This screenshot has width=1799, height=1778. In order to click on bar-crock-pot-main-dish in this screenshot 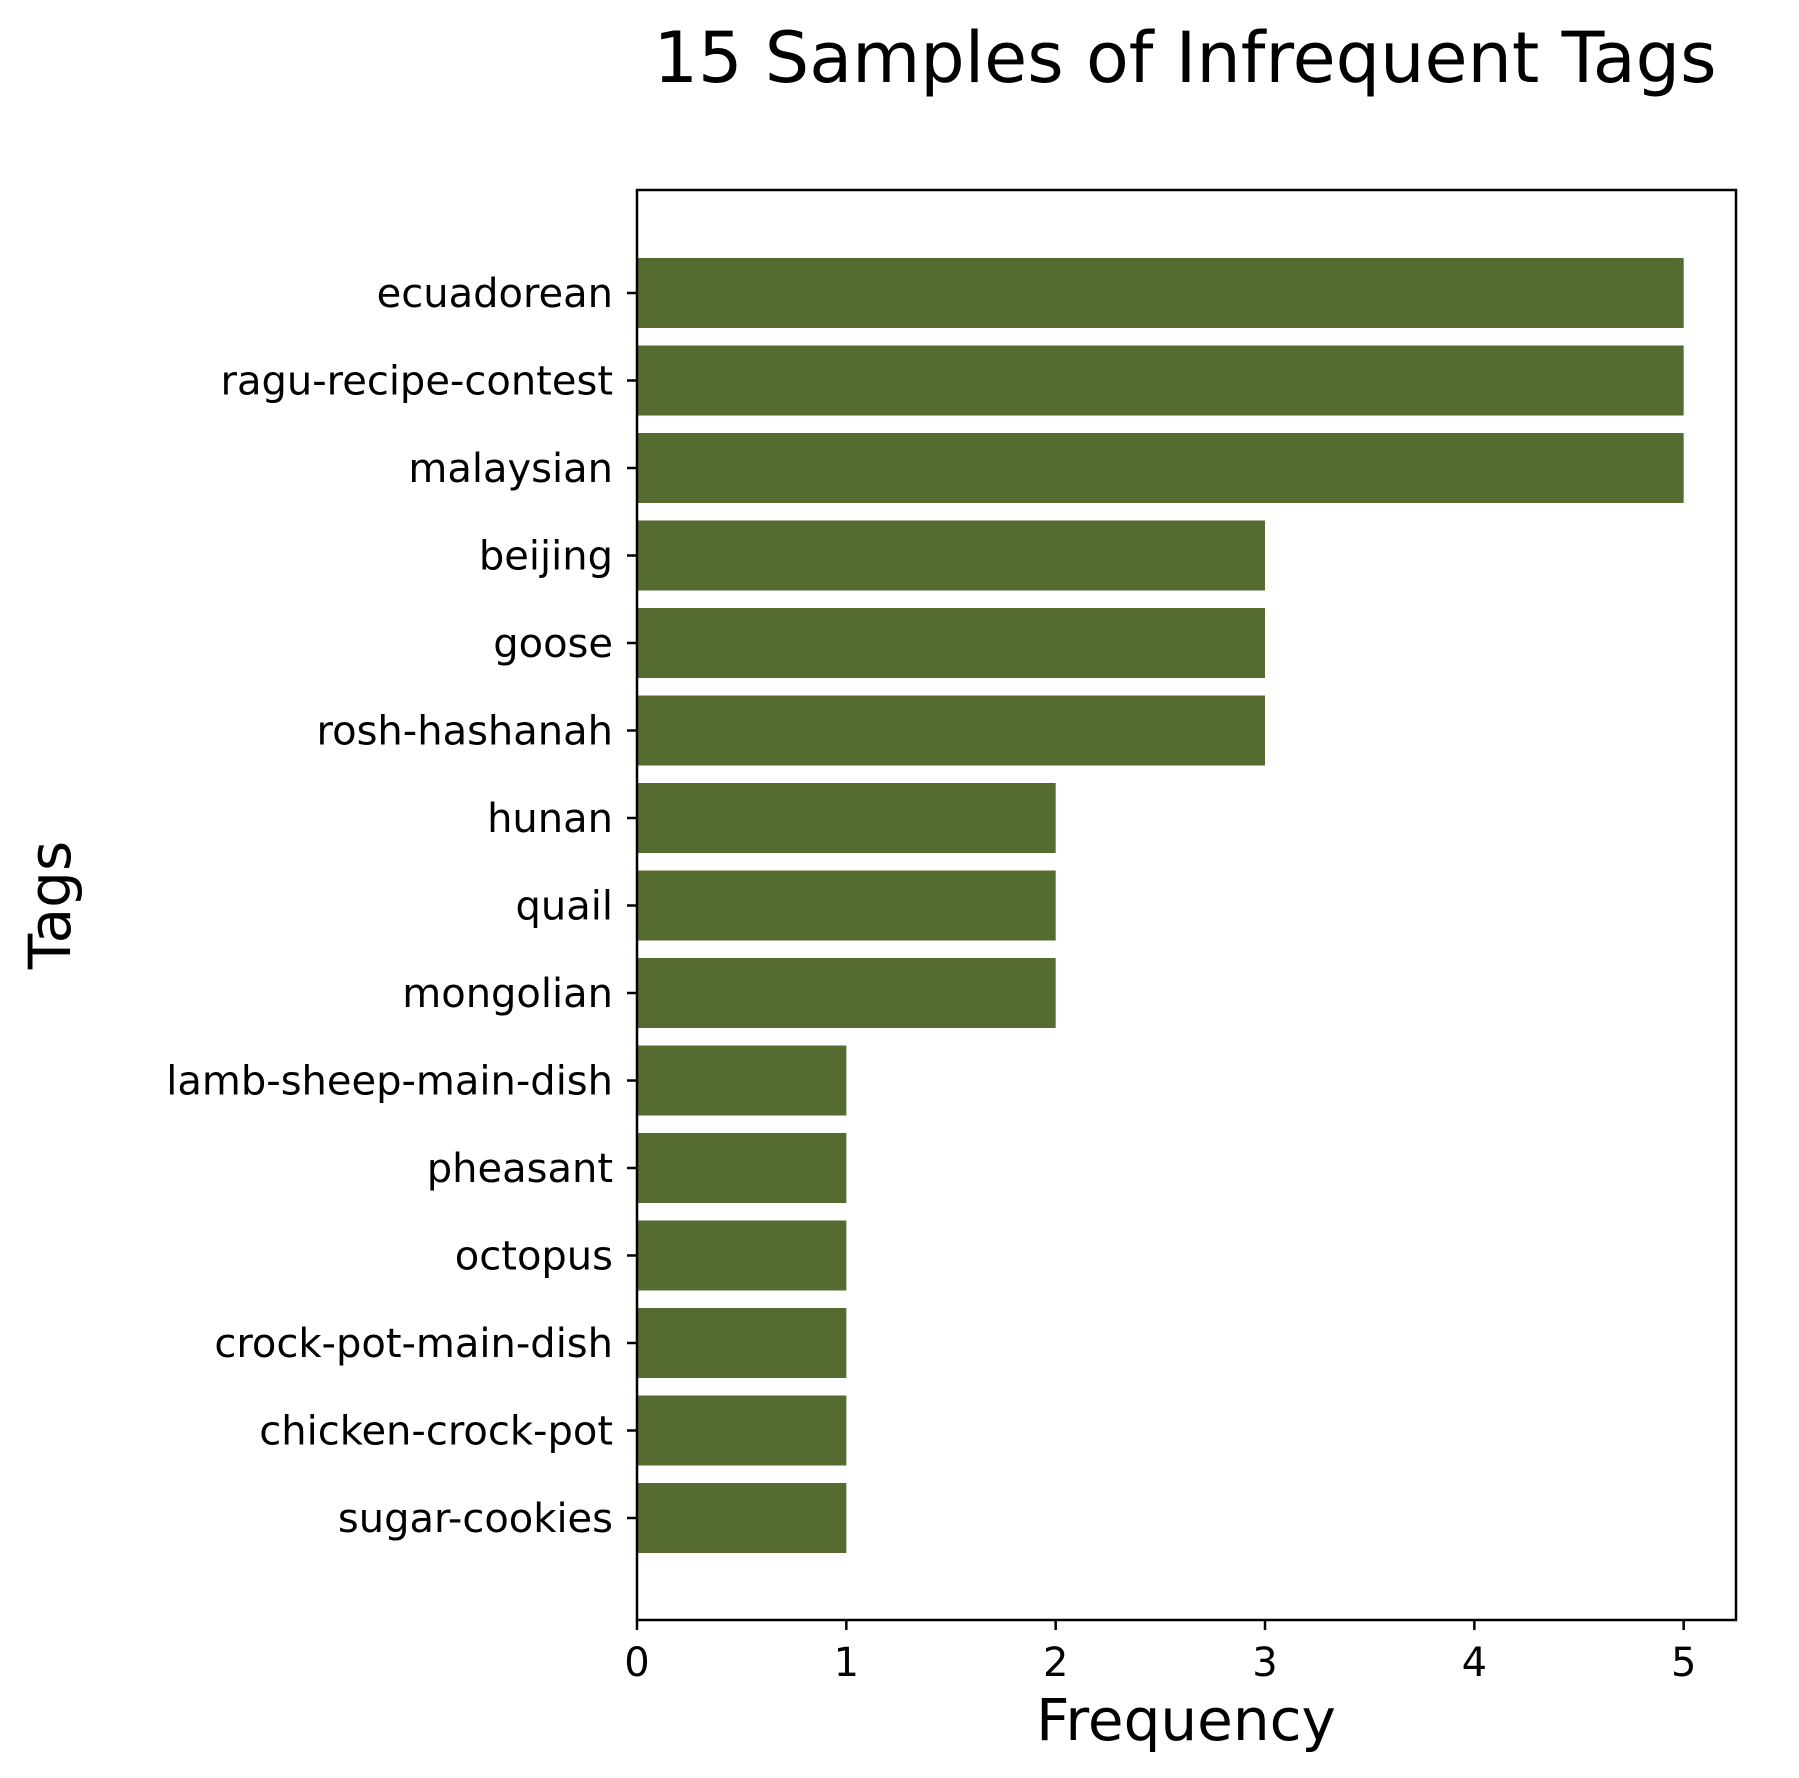, I will do `click(742, 1343)`.